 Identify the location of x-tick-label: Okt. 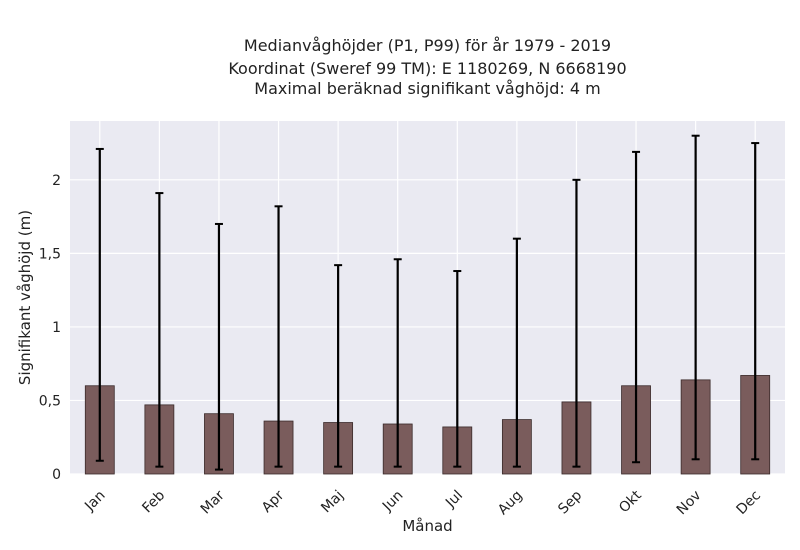
(630, 501).